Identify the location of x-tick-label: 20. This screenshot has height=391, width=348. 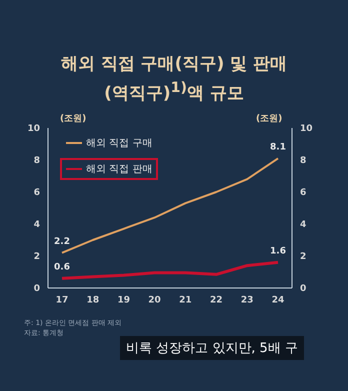
(154, 300).